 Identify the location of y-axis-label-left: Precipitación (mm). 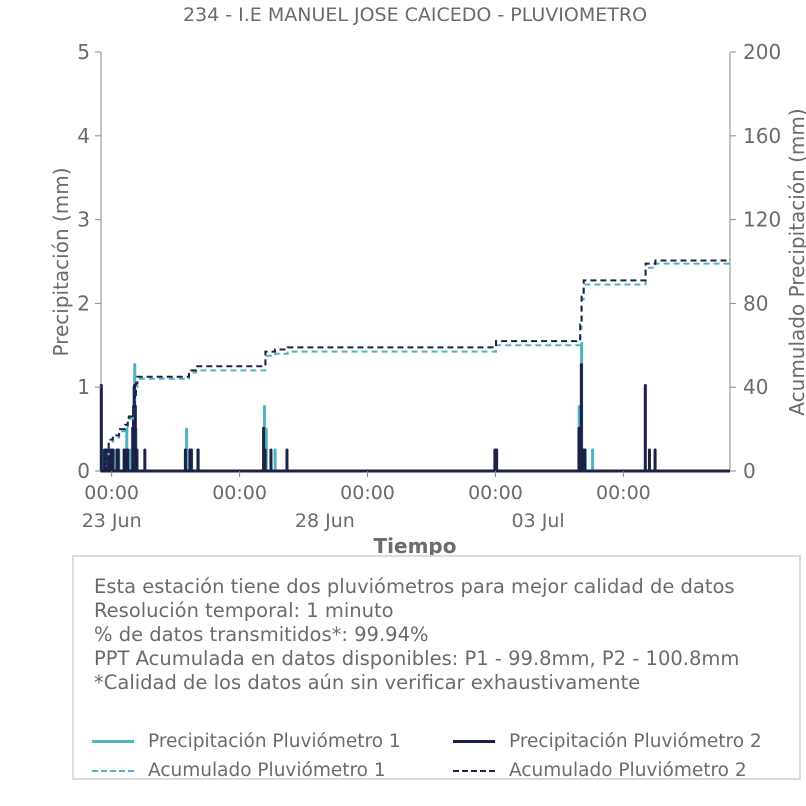
(61, 261).